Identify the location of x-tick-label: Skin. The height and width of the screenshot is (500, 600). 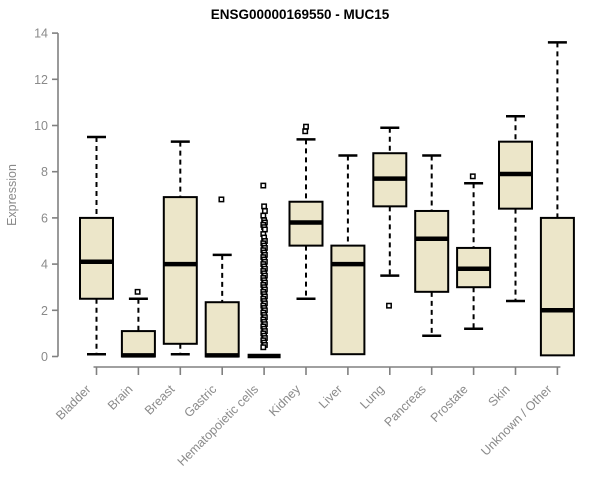
(499, 395).